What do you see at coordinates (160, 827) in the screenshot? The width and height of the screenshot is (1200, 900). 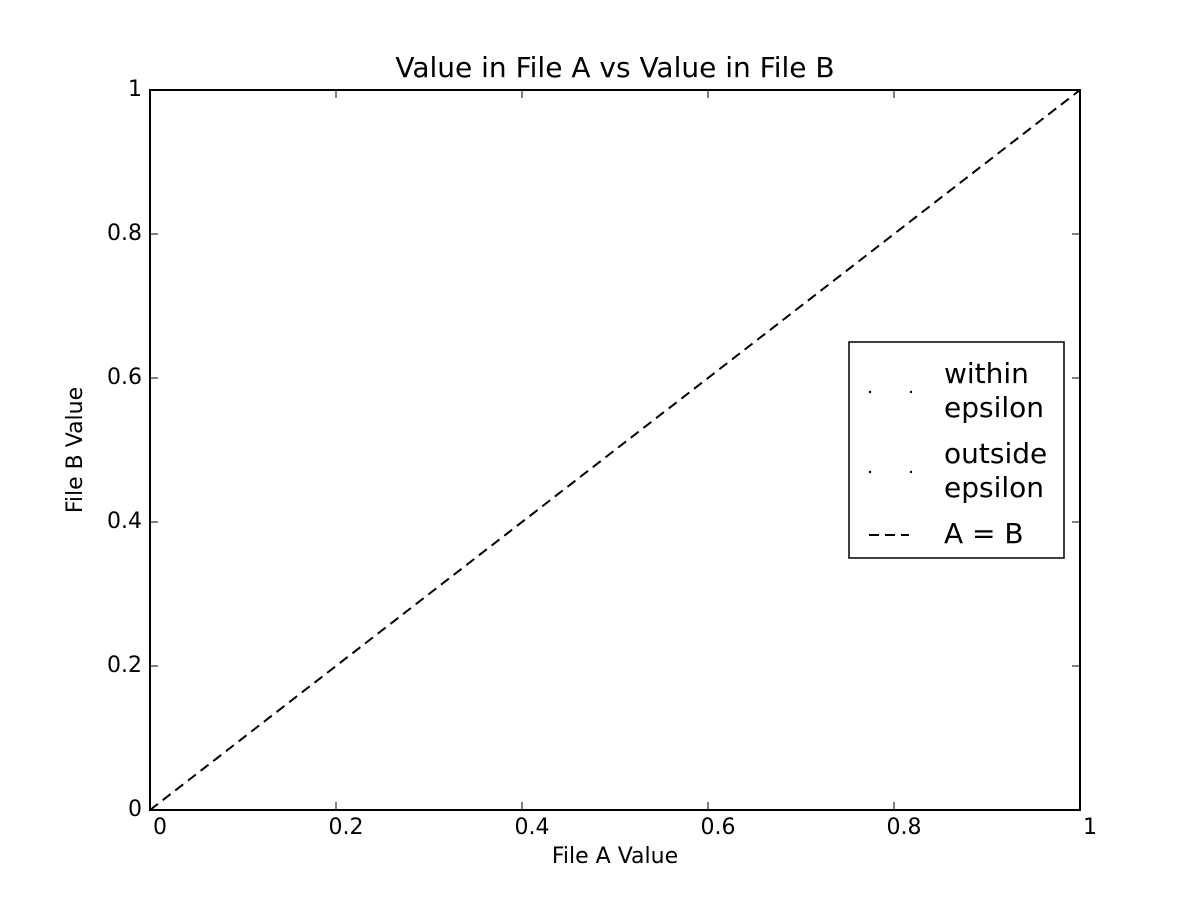 I see `x-tick-label: 0` at bounding box center [160, 827].